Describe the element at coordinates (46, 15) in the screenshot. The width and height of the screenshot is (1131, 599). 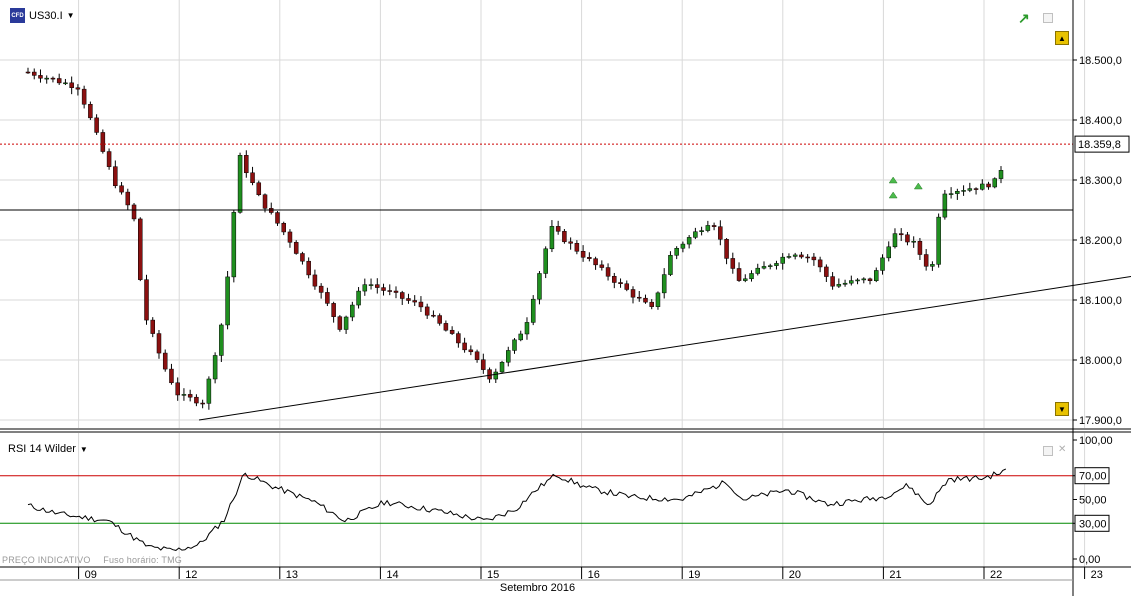
I see `symbol-label: US30.I` at that location.